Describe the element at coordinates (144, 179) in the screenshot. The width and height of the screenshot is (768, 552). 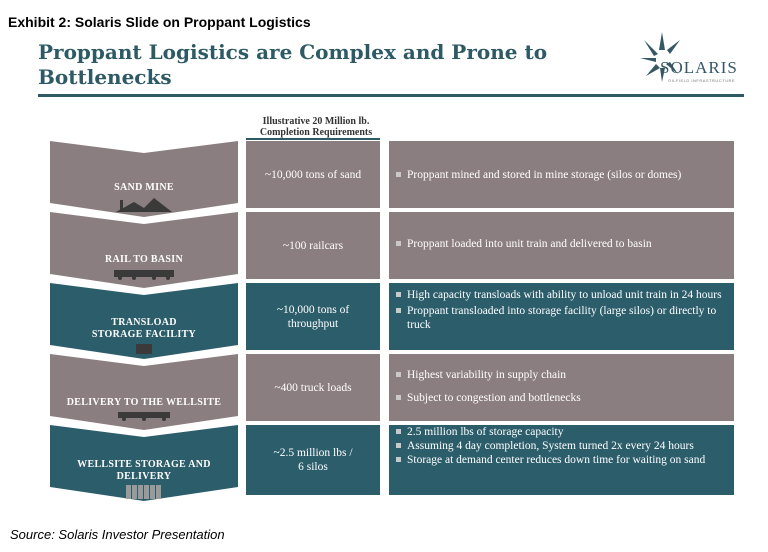
I see `stage-sand-mine: SAND MINE` at that location.